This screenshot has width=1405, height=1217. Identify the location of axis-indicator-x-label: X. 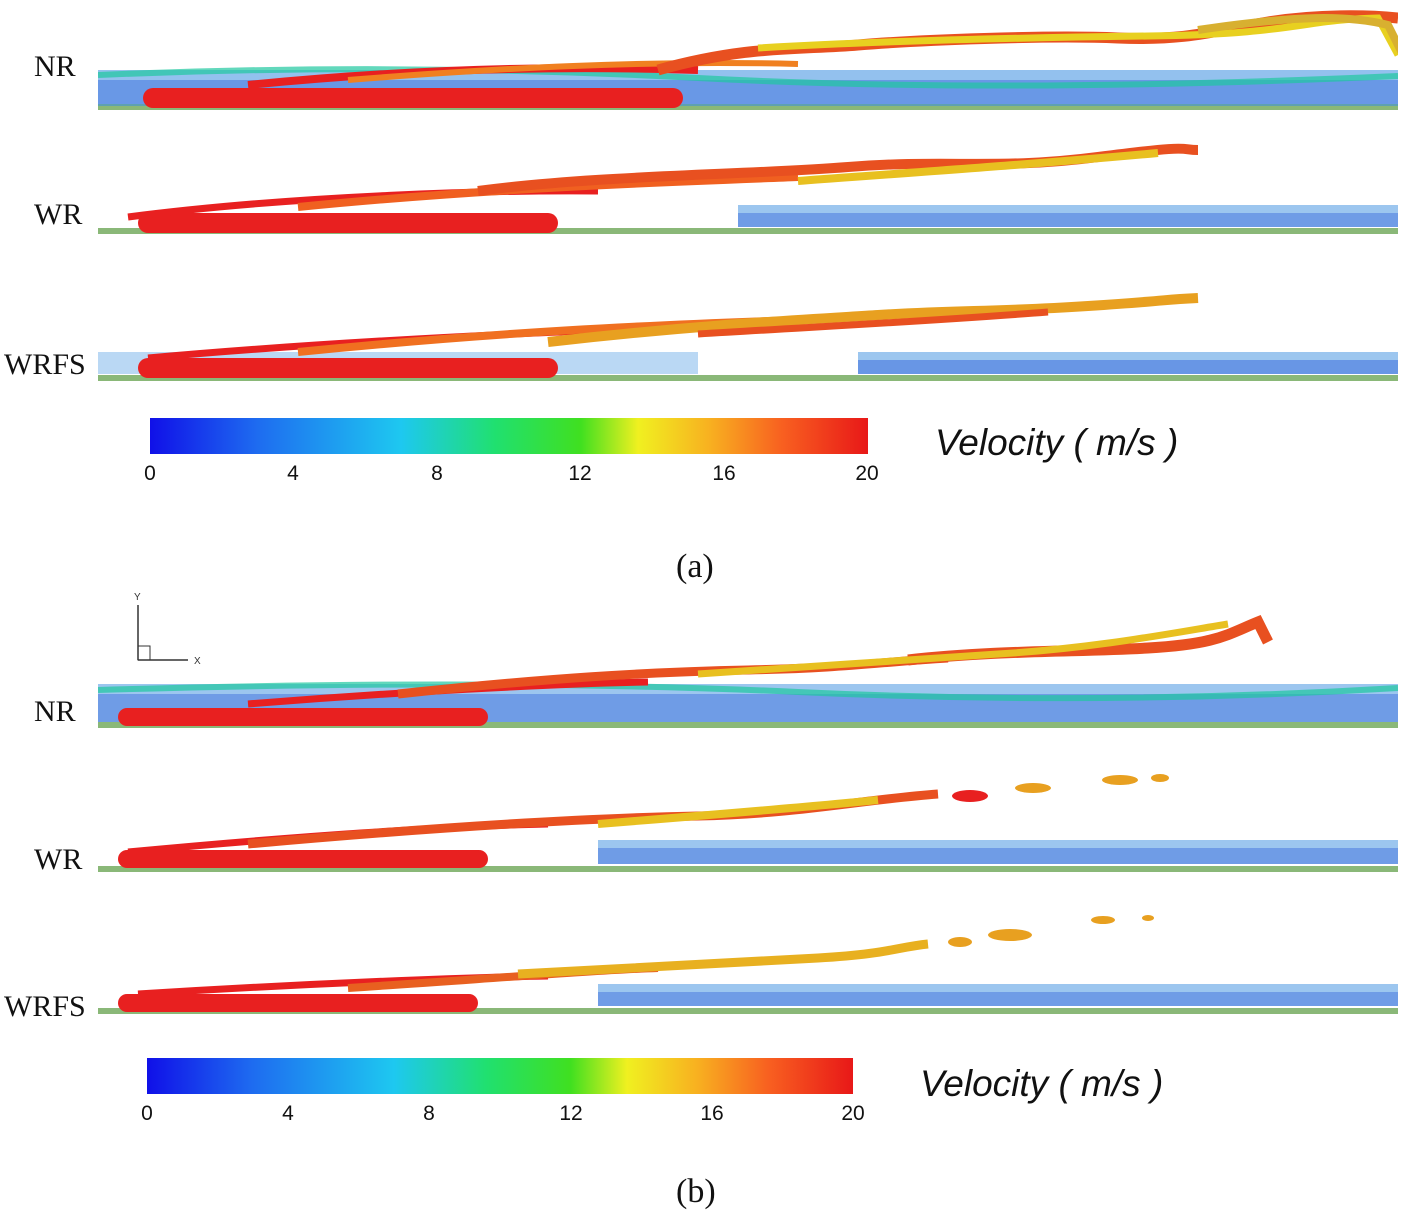
(197, 661).